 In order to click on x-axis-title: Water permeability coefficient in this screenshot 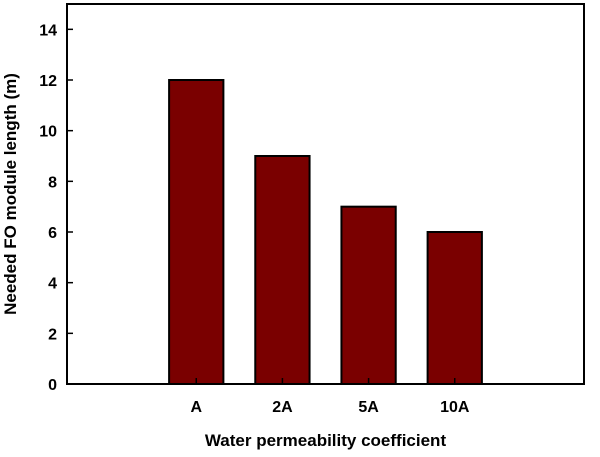, I will do `click(326, 440)`.